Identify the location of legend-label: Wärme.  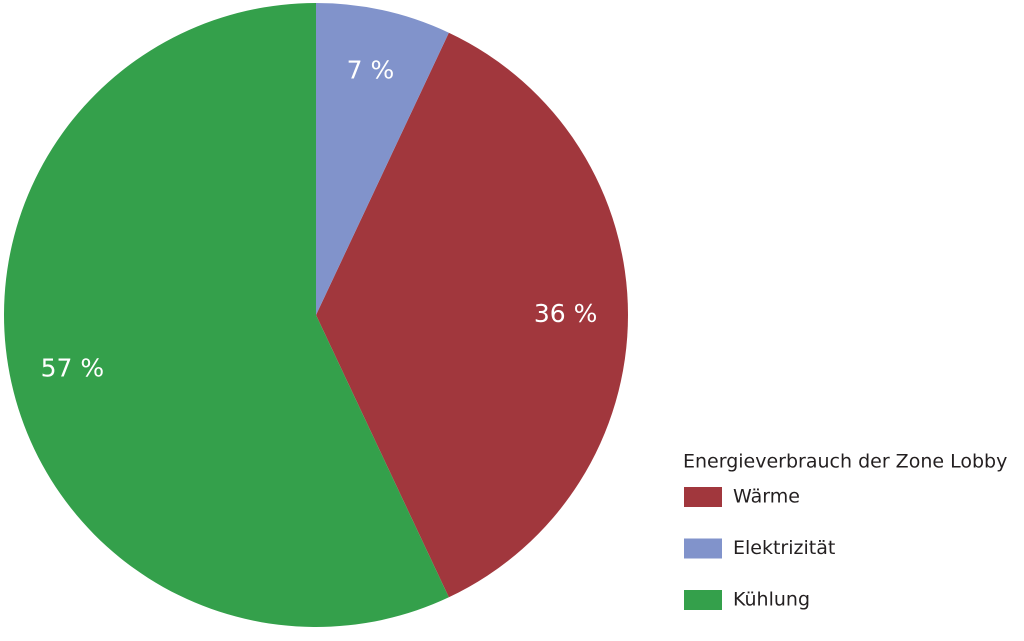
(766, 497).